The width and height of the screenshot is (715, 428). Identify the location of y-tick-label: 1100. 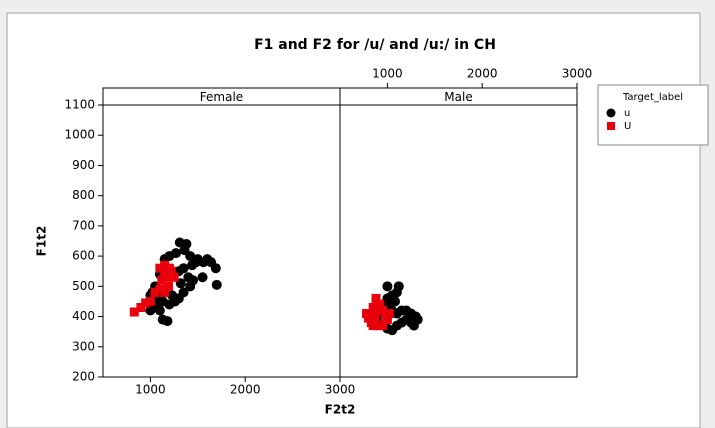
(79, 105).